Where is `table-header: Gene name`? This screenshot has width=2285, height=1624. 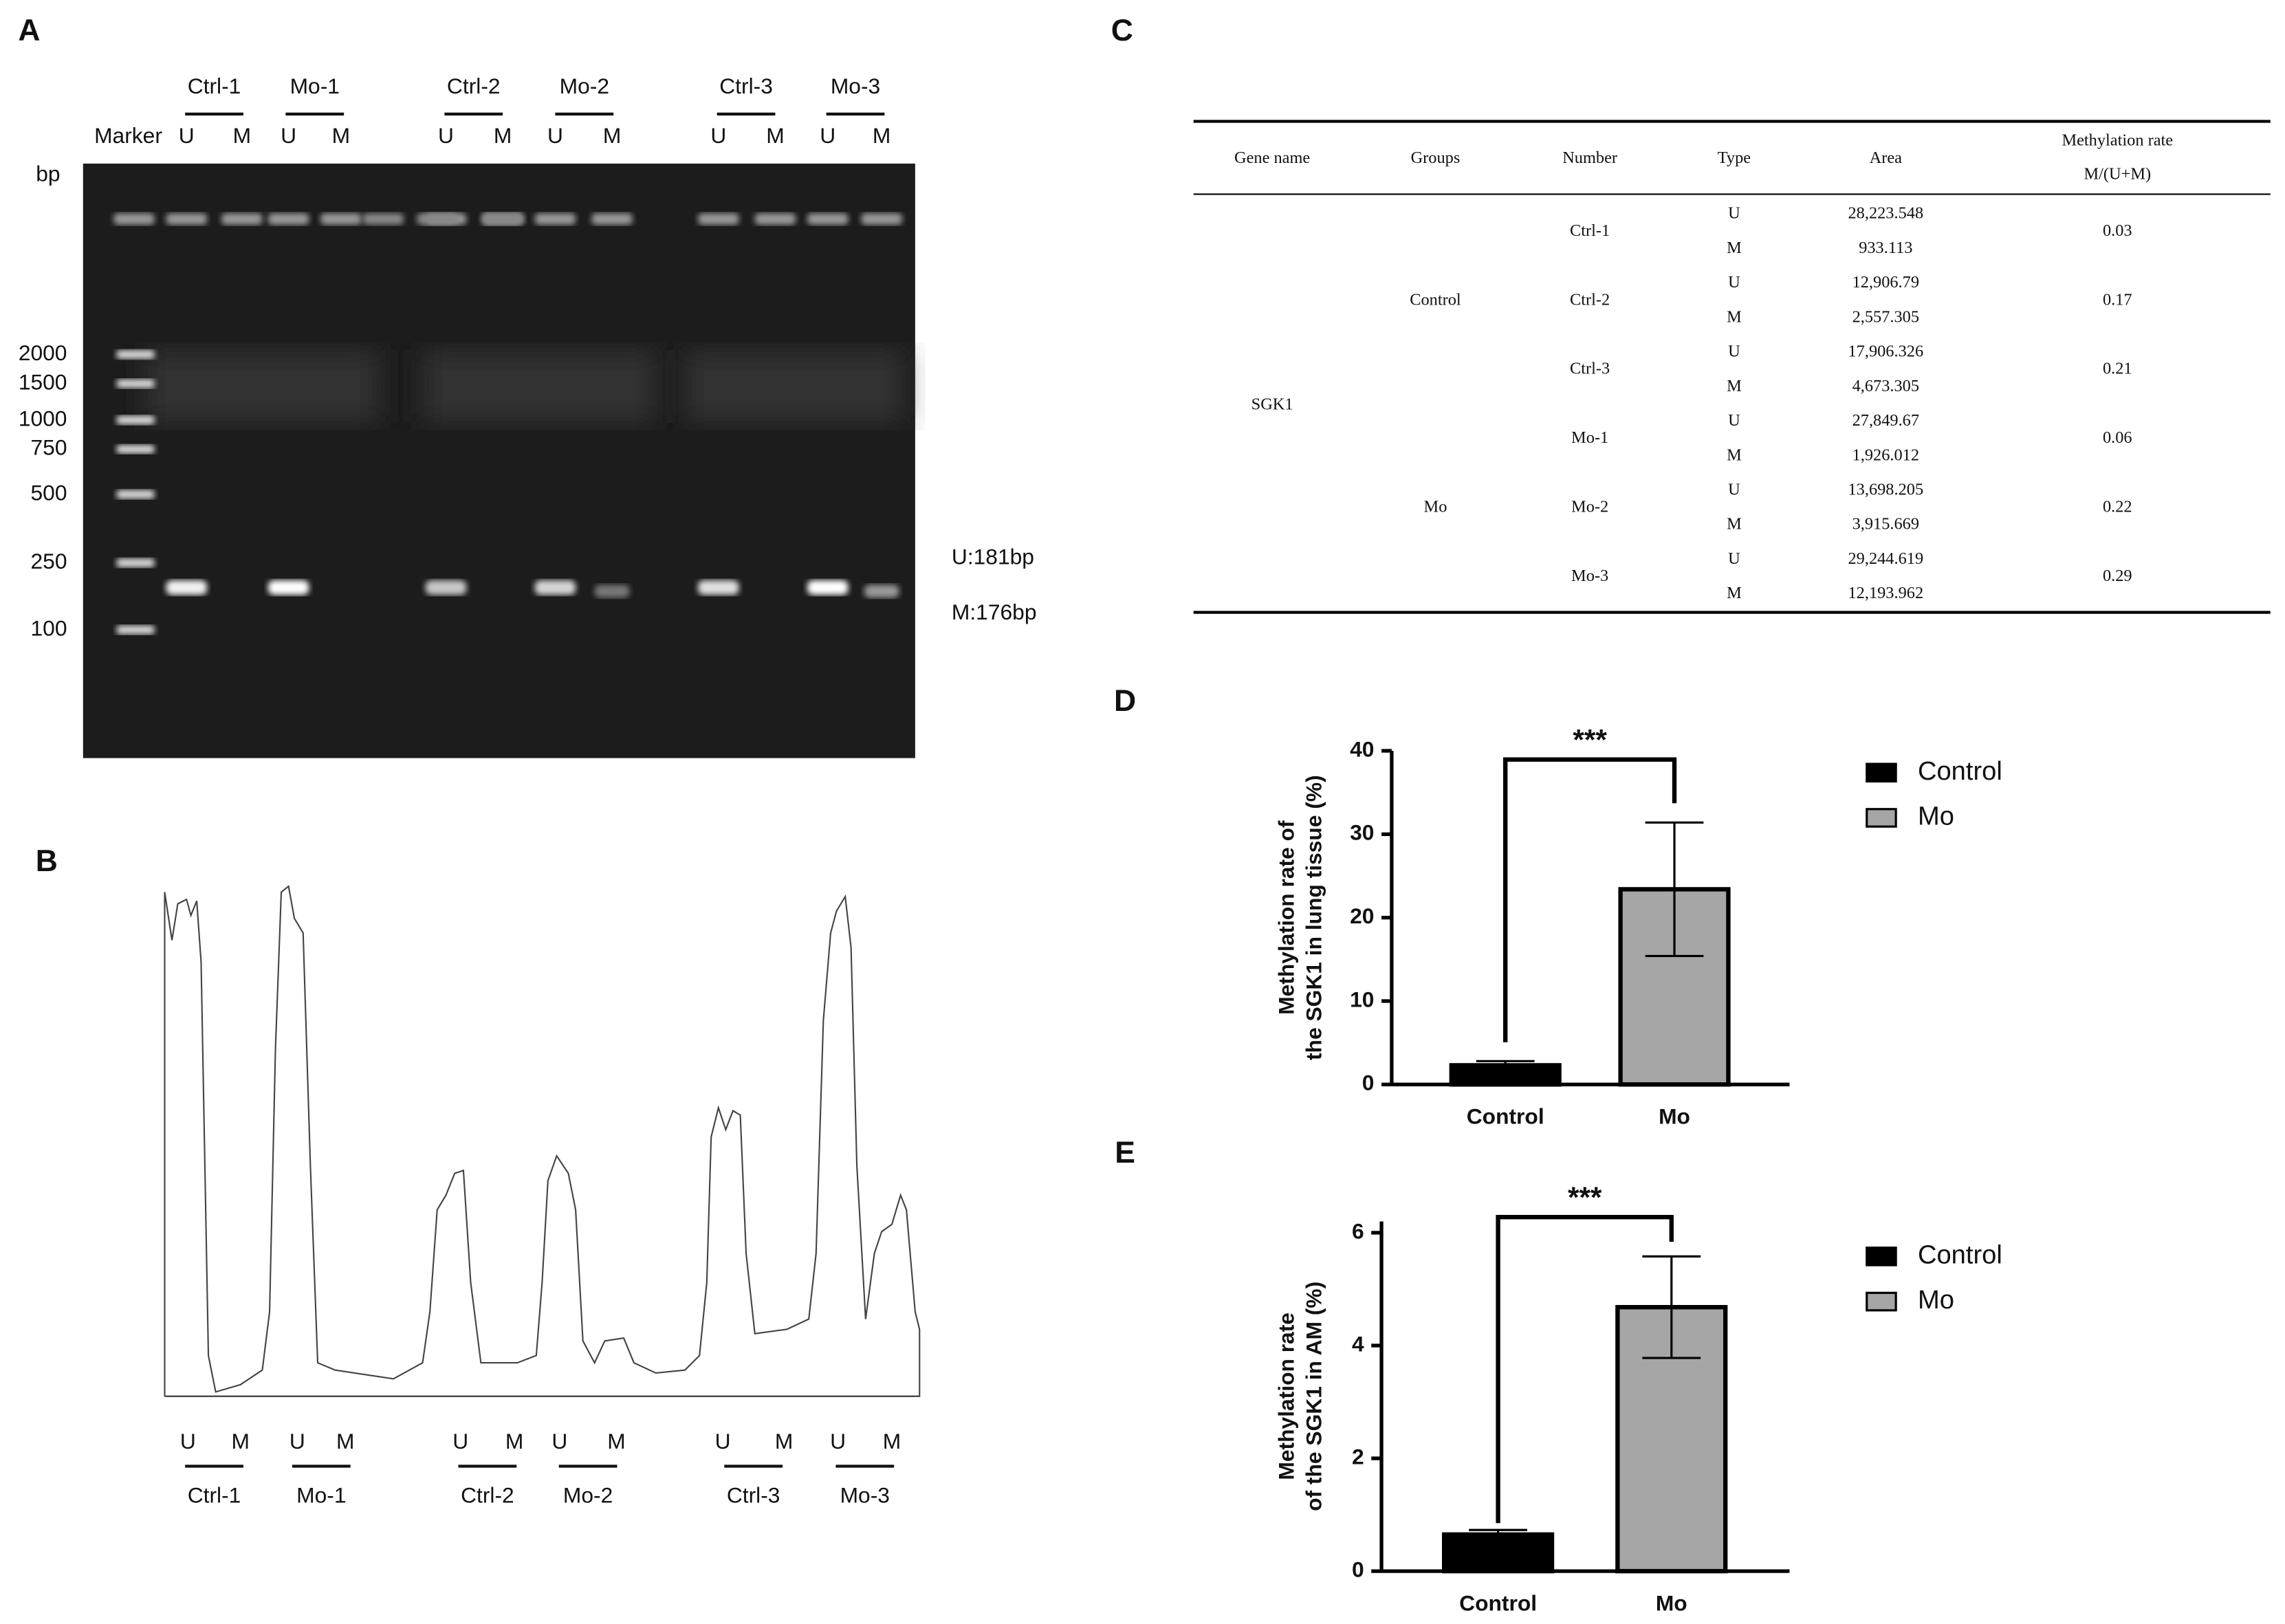
table-header: Gene name is located at coordinates (1272, 158).